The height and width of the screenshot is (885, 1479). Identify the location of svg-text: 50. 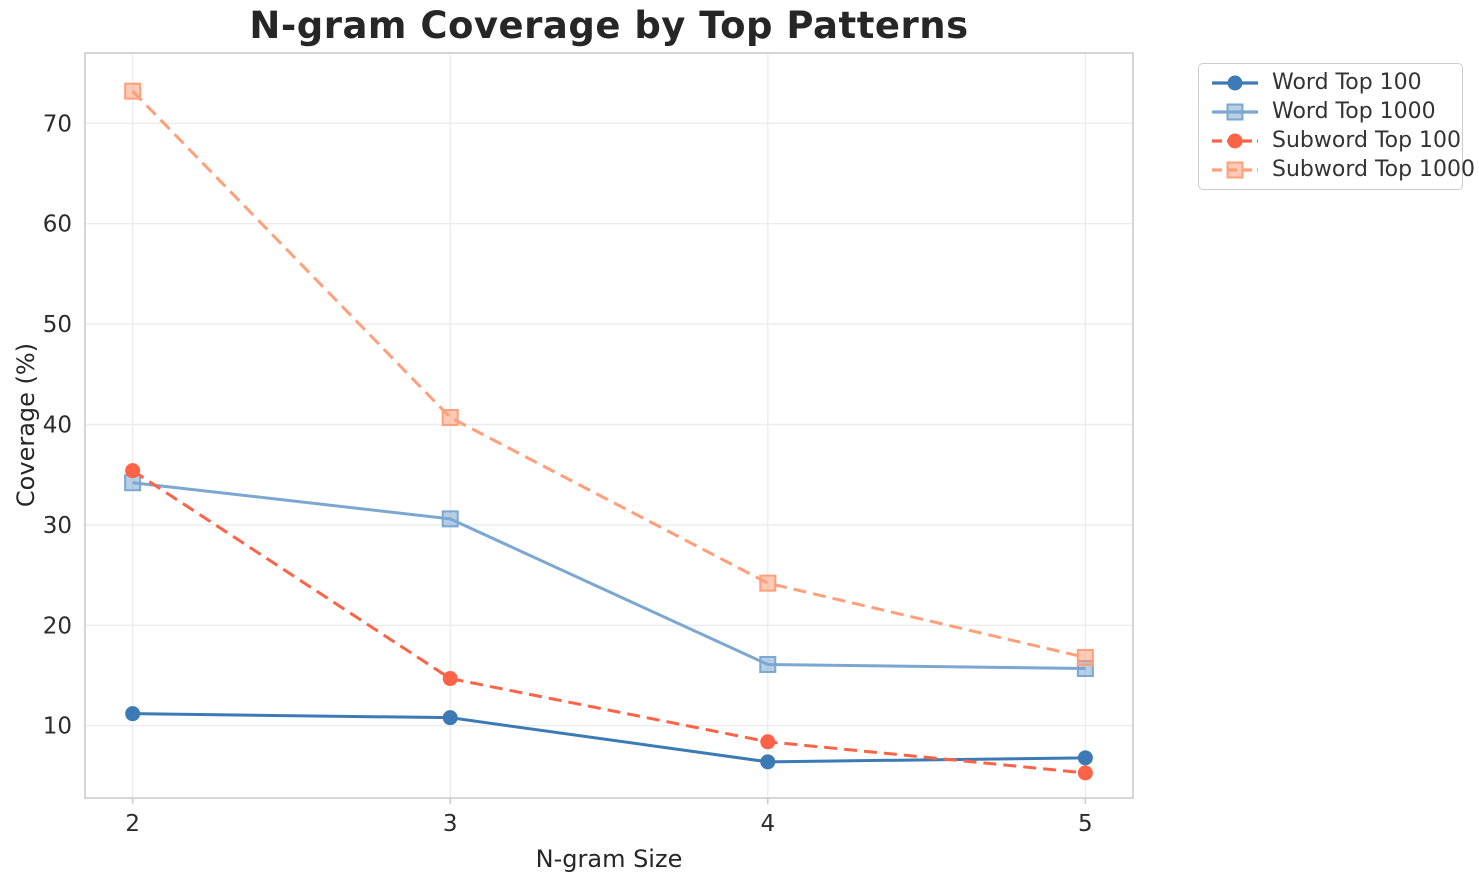
(57, 325).